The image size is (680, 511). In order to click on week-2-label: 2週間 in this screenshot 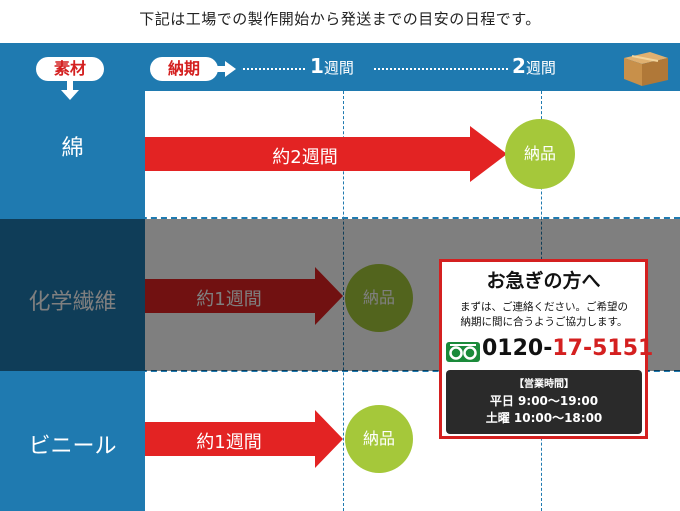, I will do `click(534, 66)`.